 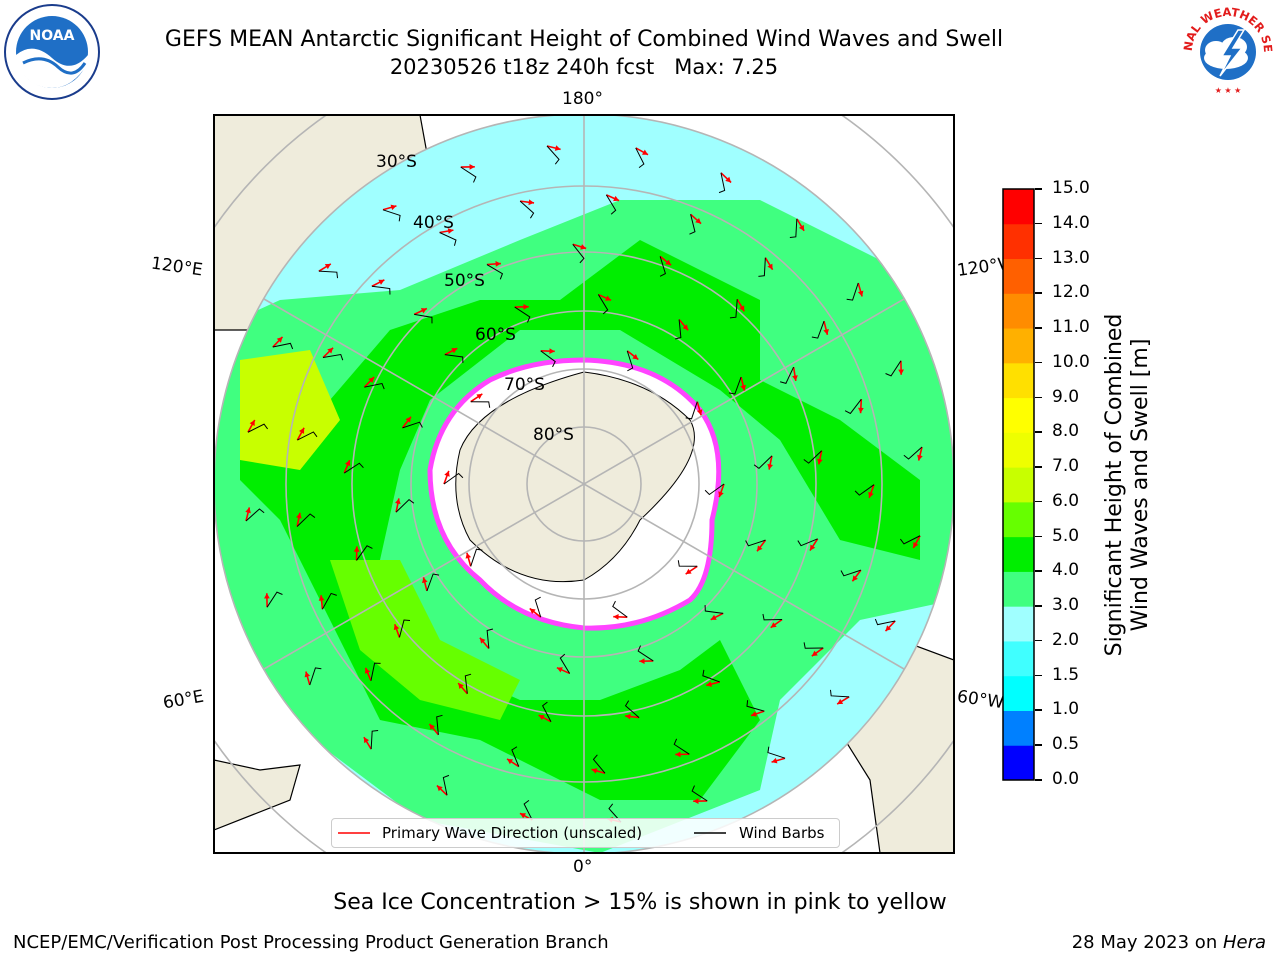 I want to click on colorbar-tick-label: 10.0, so click(x=1071, y=361).